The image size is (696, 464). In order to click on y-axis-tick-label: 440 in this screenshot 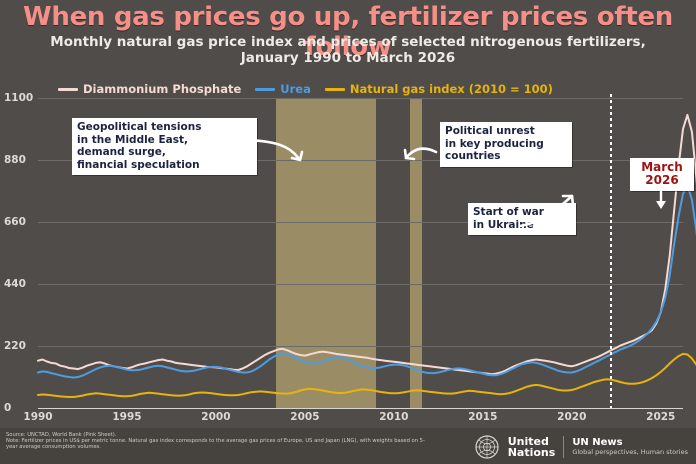, I will do `click(15, 284)`.